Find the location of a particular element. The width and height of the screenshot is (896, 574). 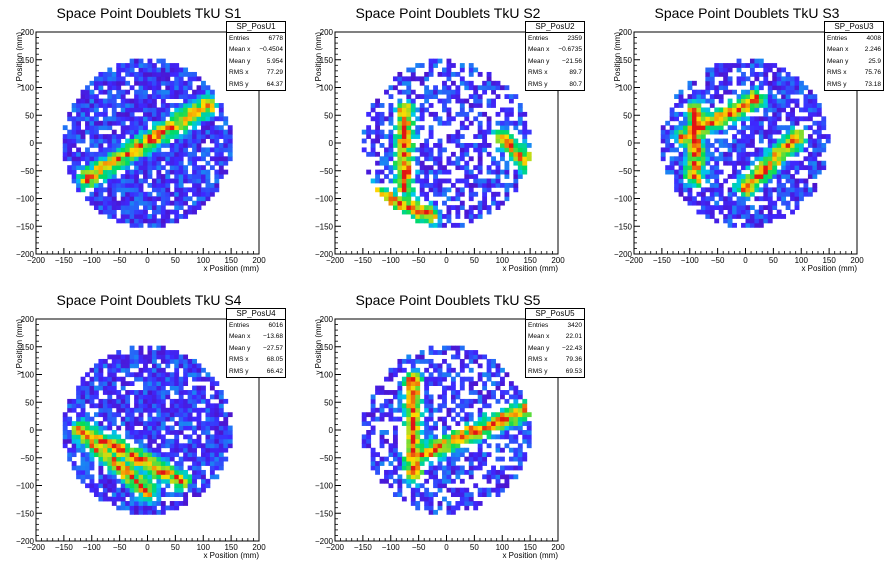

y-tick-label: 100 is located at coordinates (626, 88).